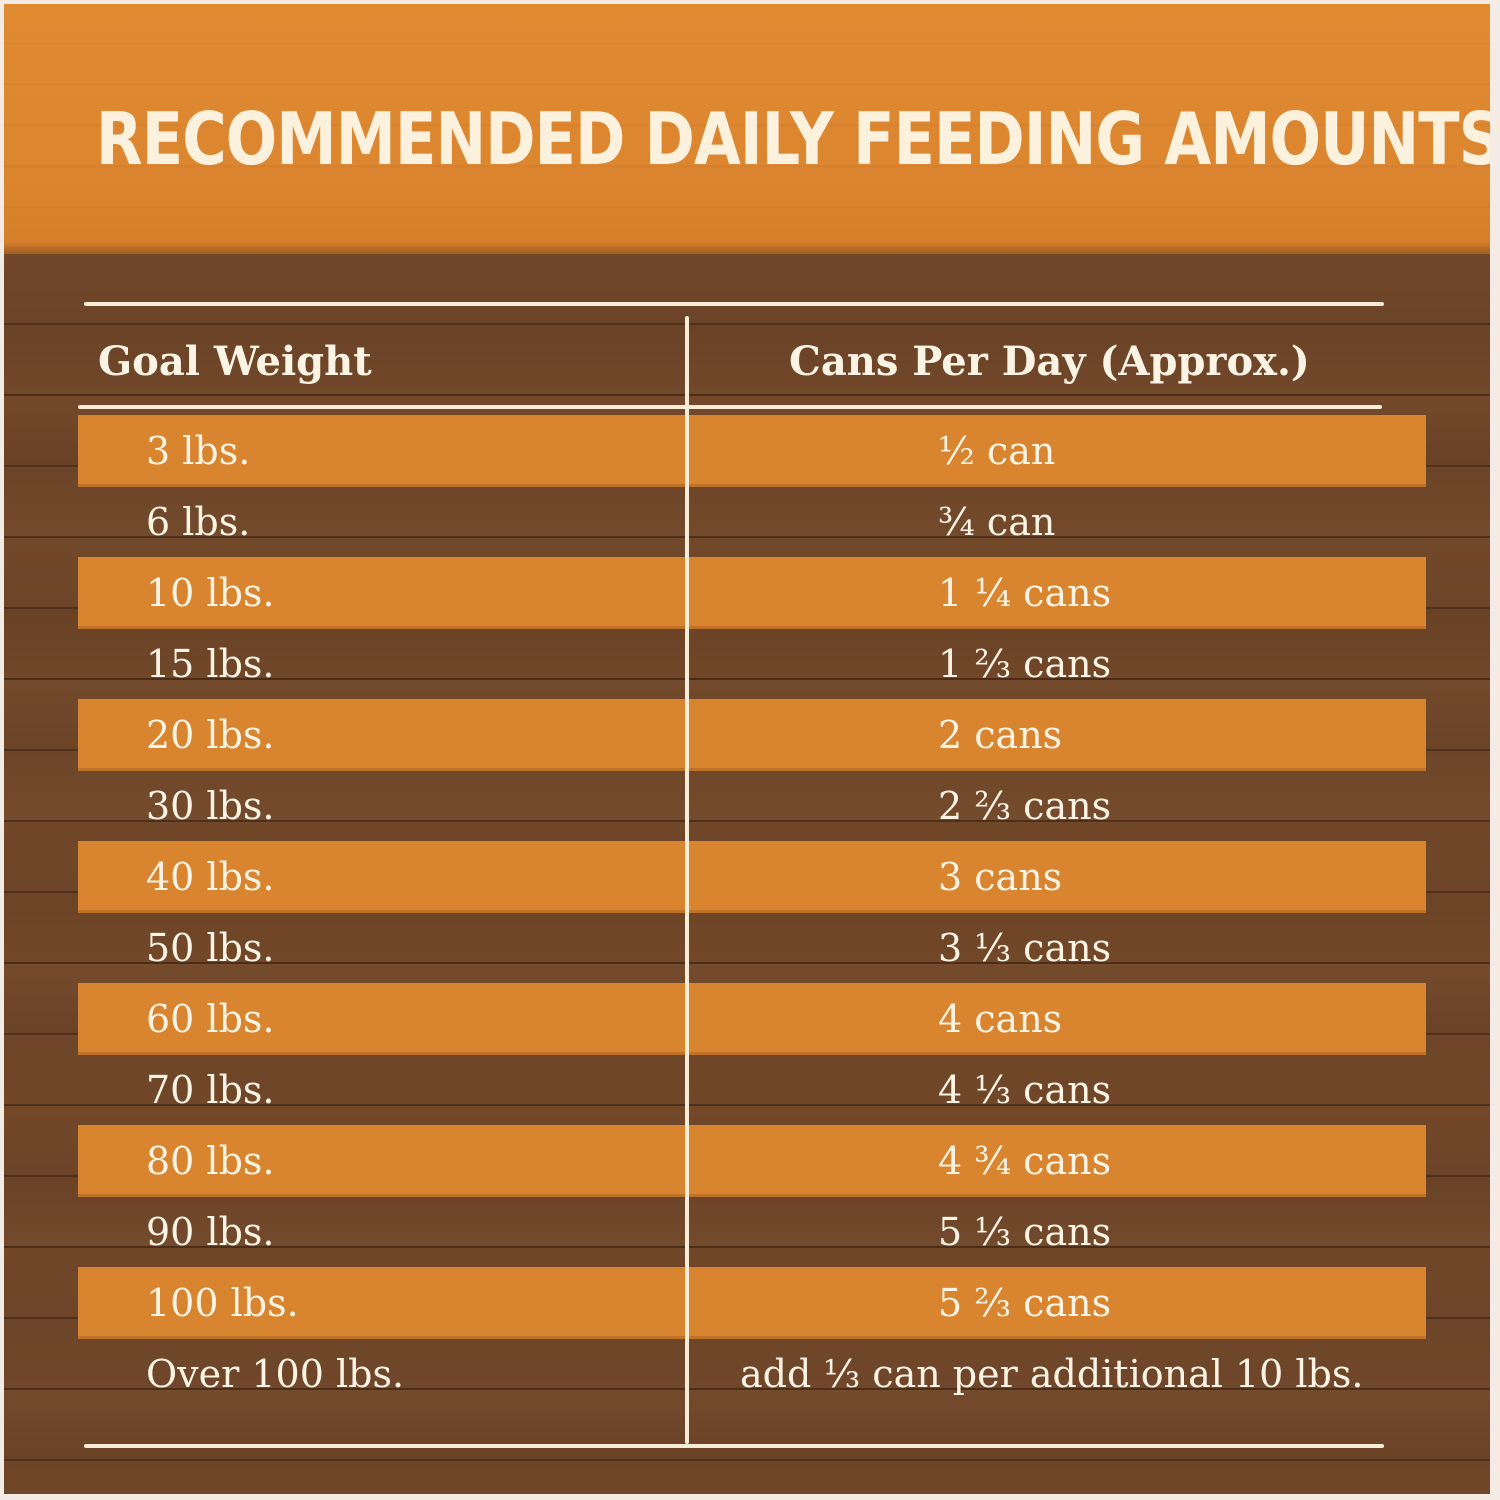  I want to click on table-row: 30 lbs. 2 ⅔ cans, so click(752, 806).